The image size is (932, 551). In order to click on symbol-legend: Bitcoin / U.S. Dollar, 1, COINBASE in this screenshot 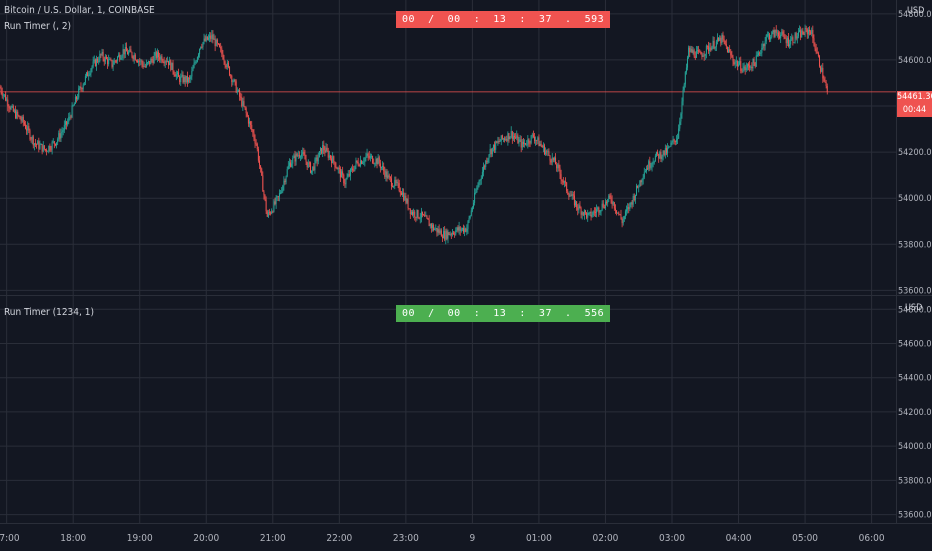, I will do `click(79, 10)`.